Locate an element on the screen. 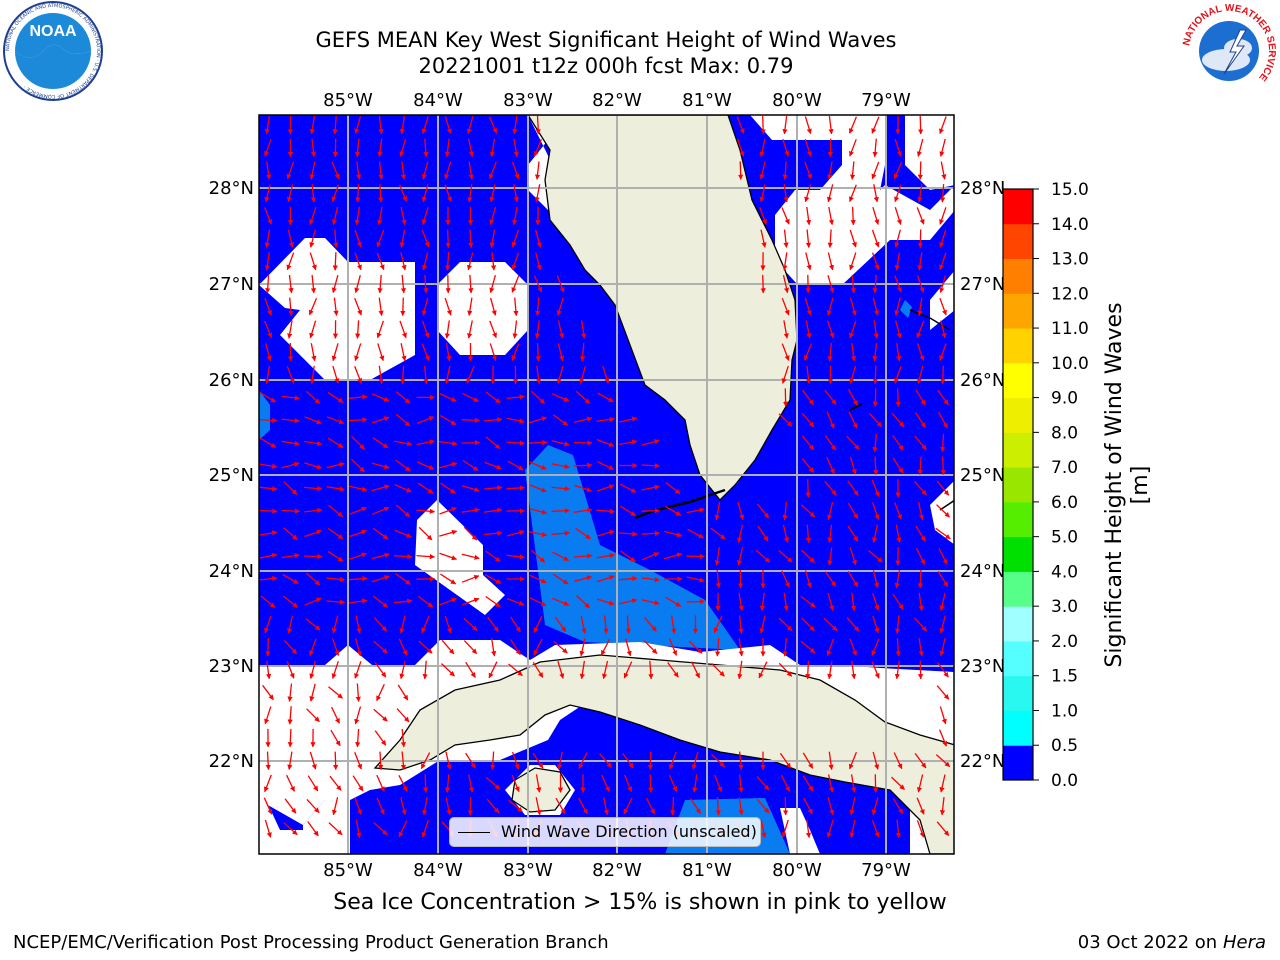 This screenshot has width=1280, height=960. nws-logo: NATIONAL WEATHER SERVICE is located at coordinates (1229, 51).